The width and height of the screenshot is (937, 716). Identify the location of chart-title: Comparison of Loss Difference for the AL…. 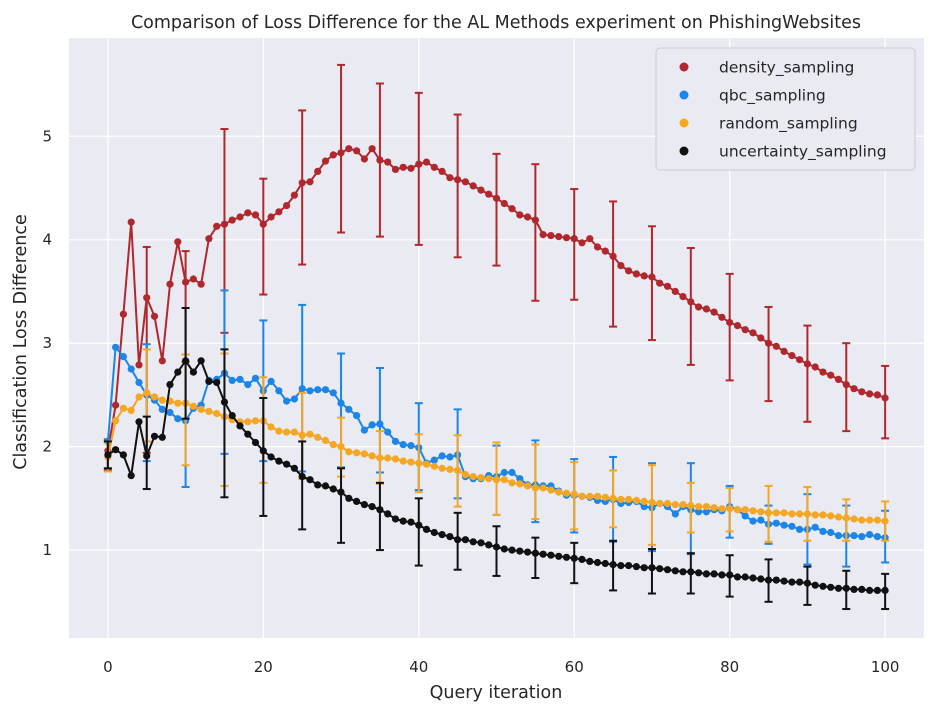
(496, 23).